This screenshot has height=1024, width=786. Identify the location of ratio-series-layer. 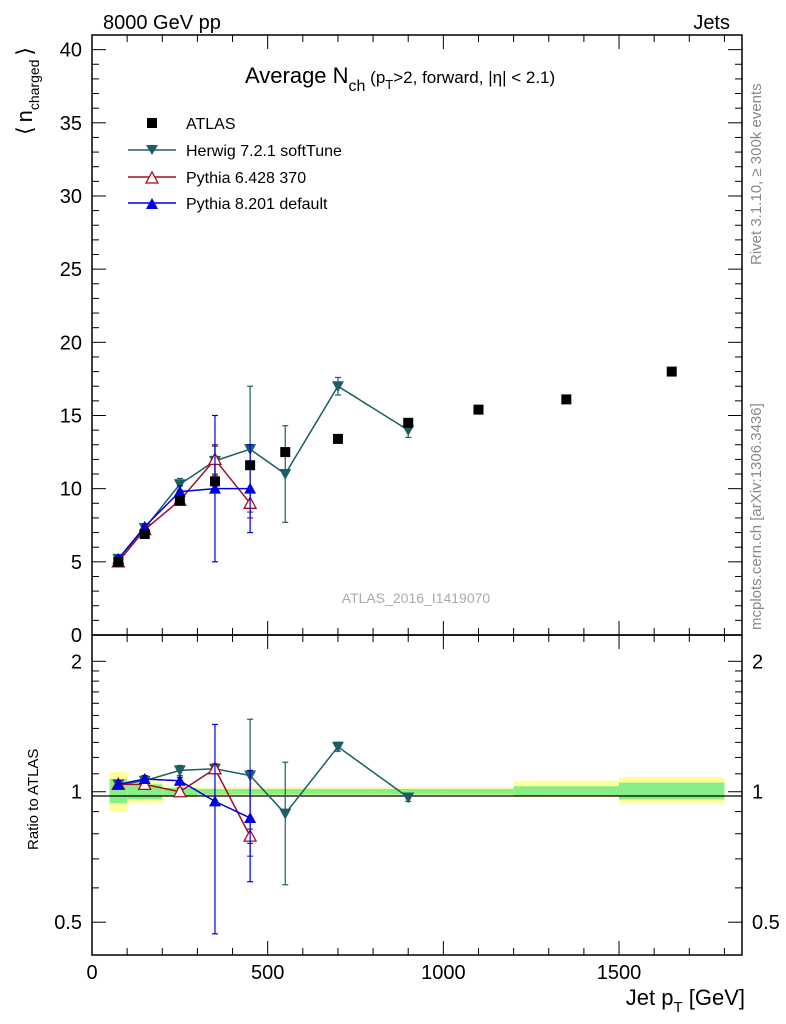
(263, 826).